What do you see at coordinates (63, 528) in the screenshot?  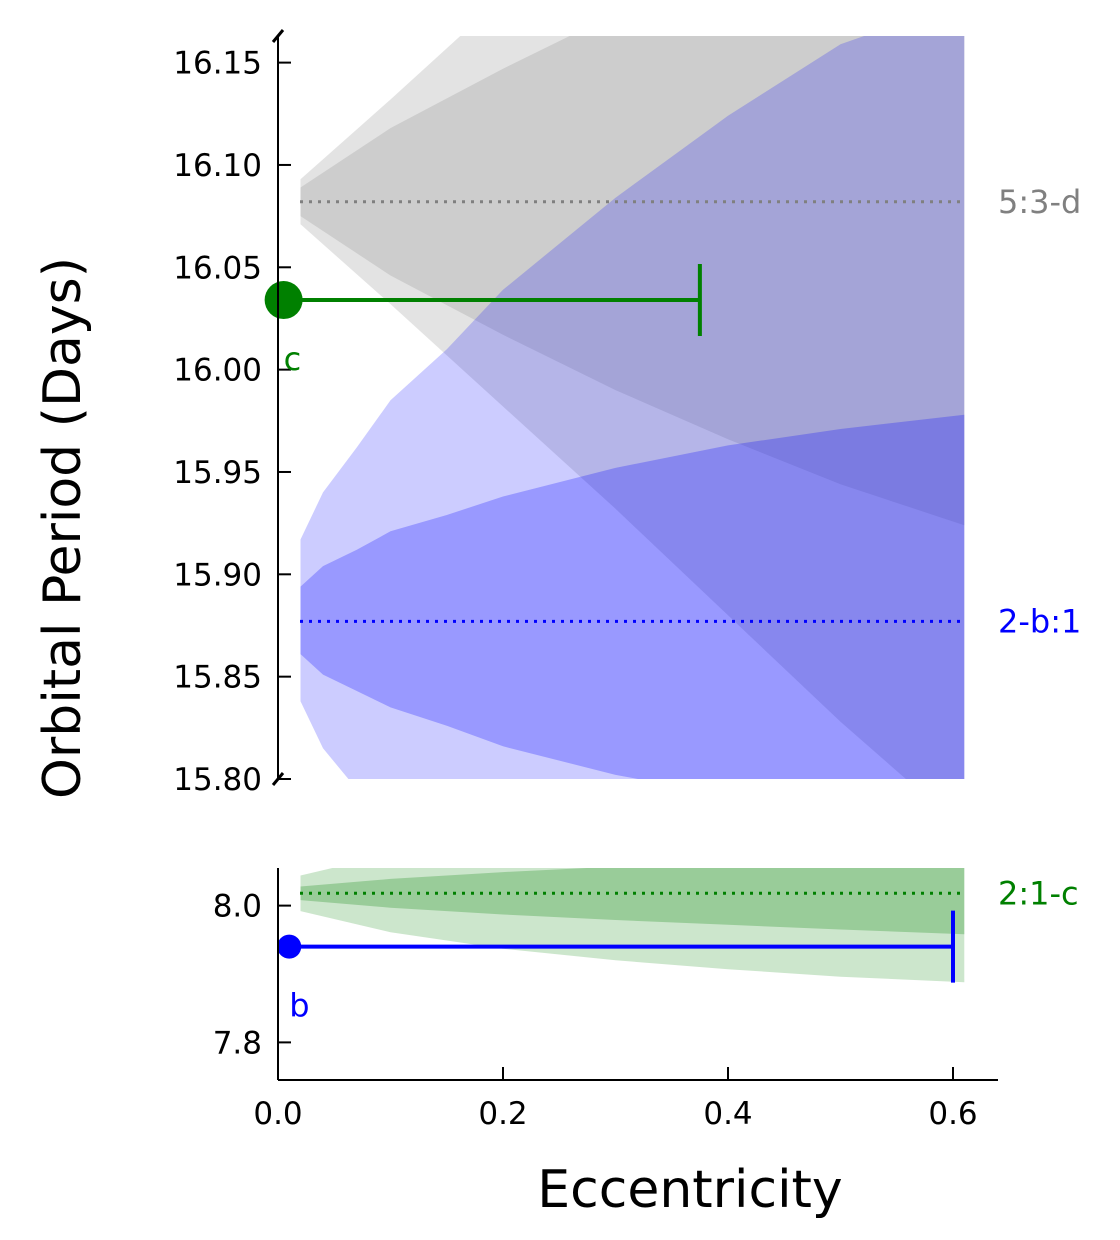 I see `y-axis-title: Orbital Period (Days)` at bounding box center [63, 528].